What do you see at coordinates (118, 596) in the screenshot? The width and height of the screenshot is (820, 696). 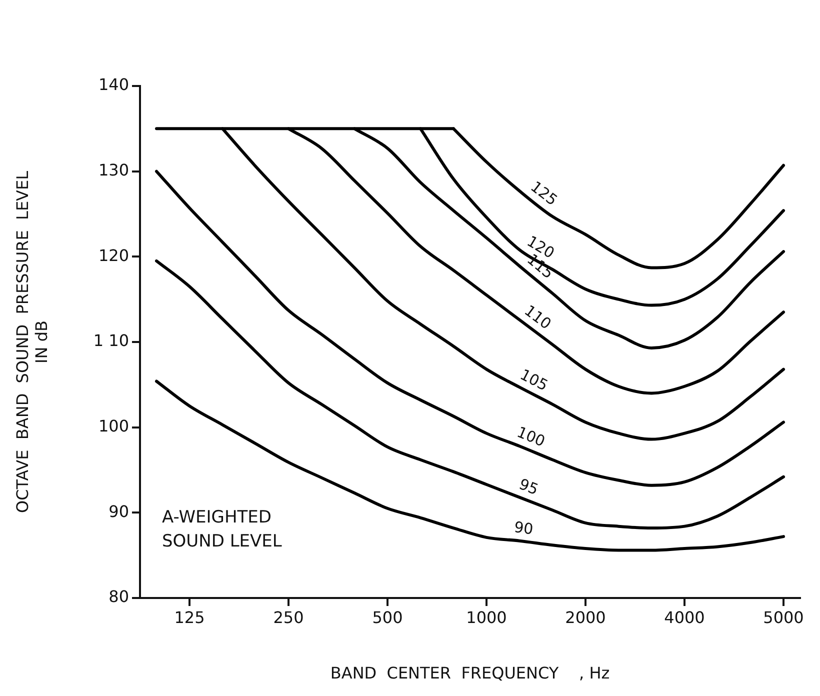 I see `y-tick-label: 80` at bounding box center [118, 596].